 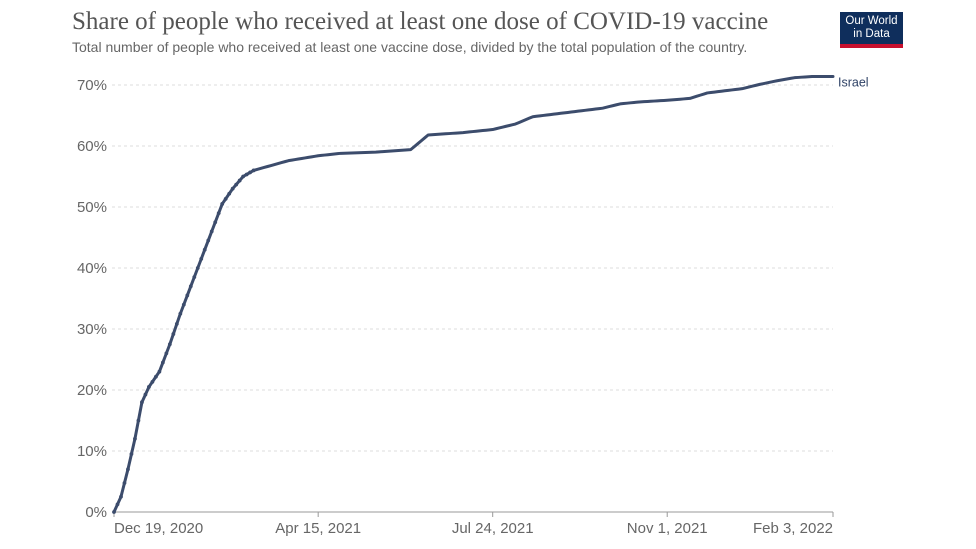 I want to click on x-tick-label: Dec 19, 2020, so click(x=158, y=528).